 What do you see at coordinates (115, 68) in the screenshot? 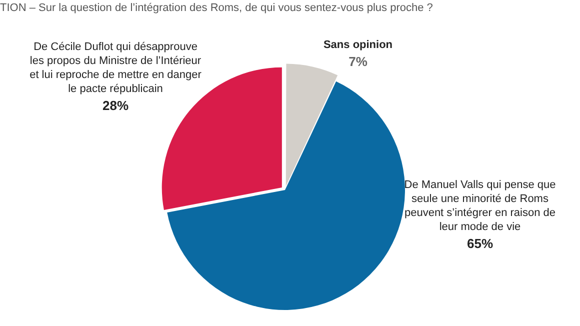
I see `slice-label: De Cécile Duflot qui désapprouve les propos du Ministre de l’Intérieur et lui reproche de mettre en danger le pacte républicain` at bounding box center [115, 68].